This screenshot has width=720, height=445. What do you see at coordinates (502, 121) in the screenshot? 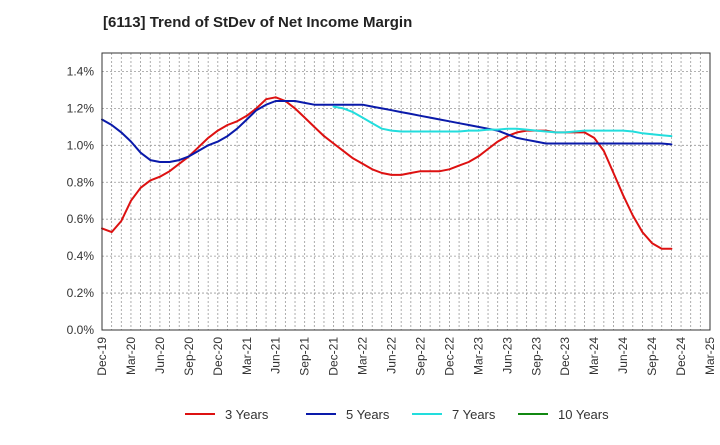
I see `series-line-7-years` at bounding box center [502, 121].